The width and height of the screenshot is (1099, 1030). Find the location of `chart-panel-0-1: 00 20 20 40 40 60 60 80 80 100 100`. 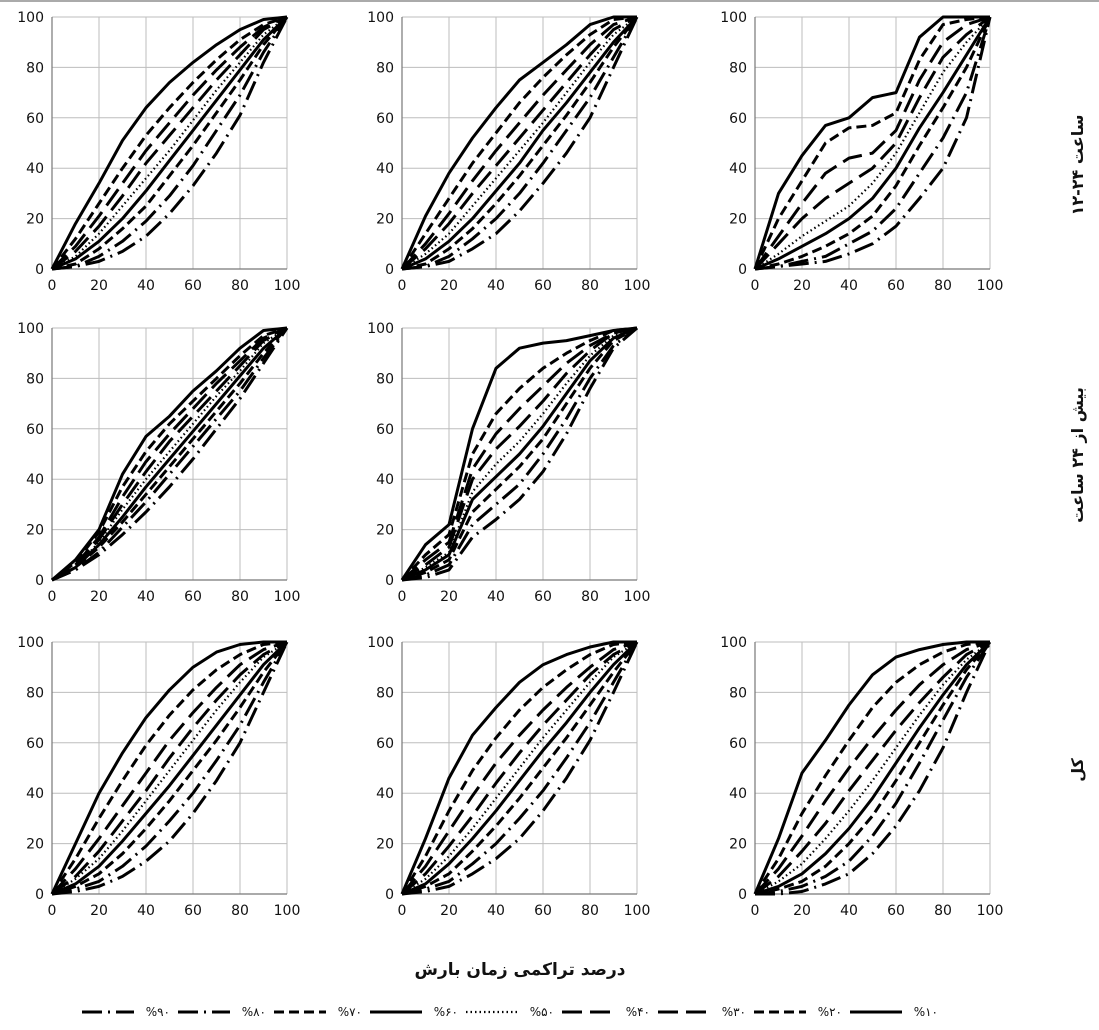

chart-panel-0-1: 00 20 20 40 40 60 60 80 80 100 100 is located at coordinates (508, 152).